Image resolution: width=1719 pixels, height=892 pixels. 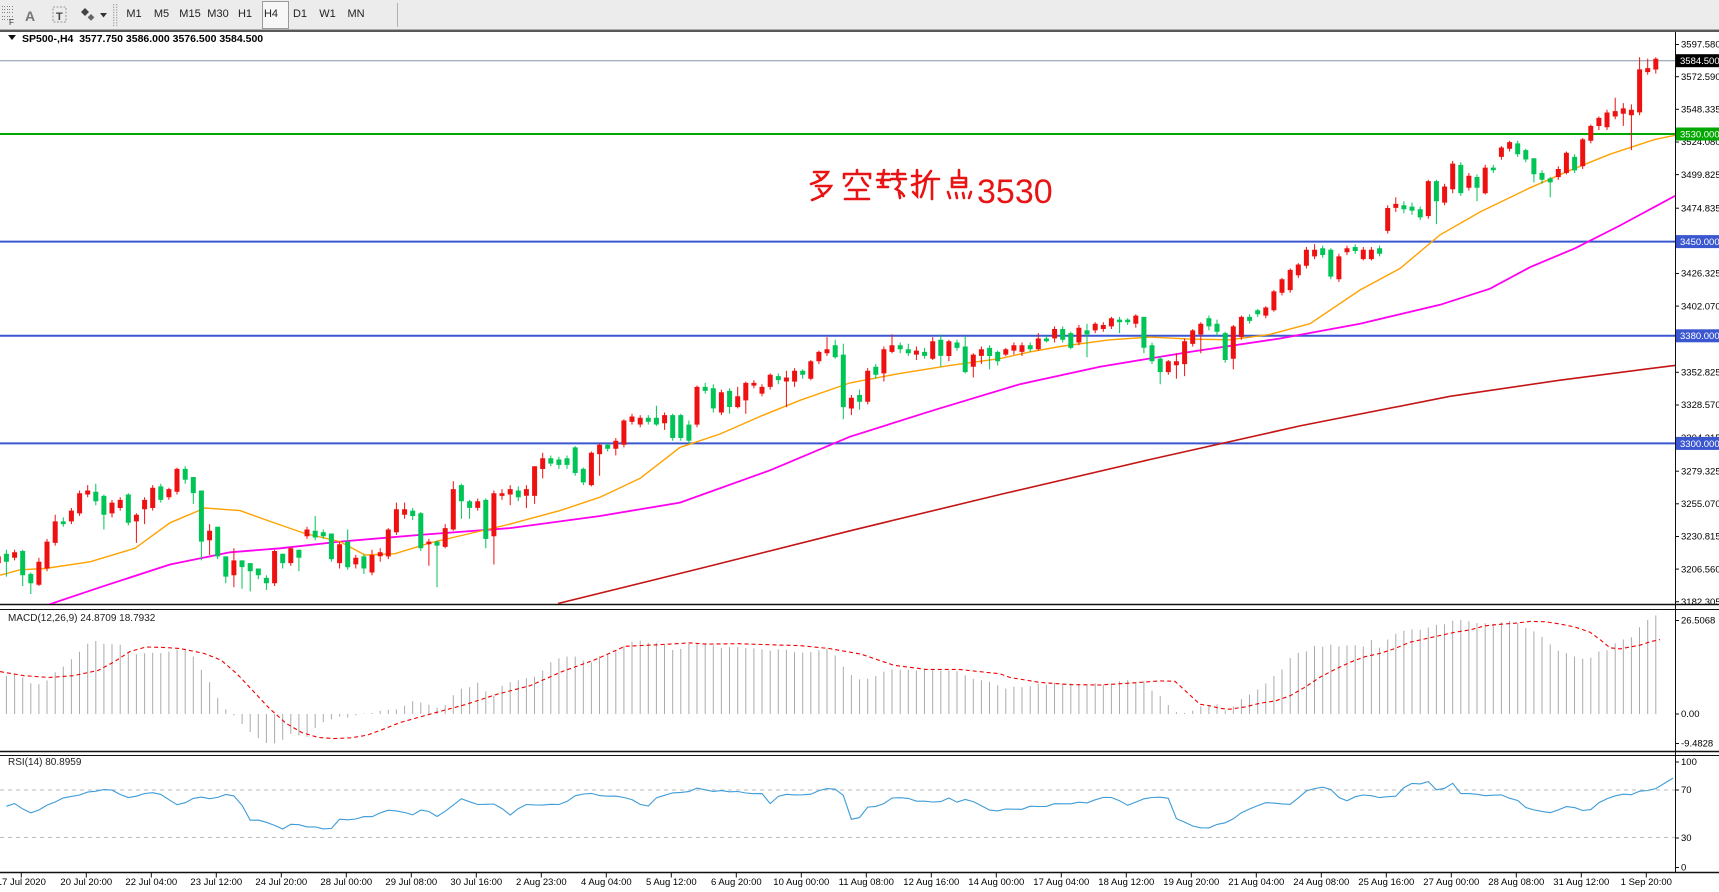 I want to click on svg-text: 17 Jul 2020, so click(x=23, y=882).